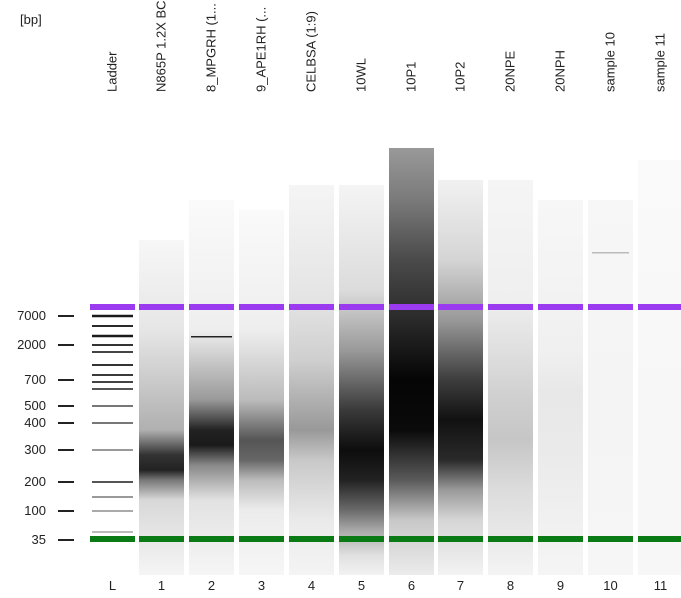 This screenshot has height=598, width=681. Describe the element at coordinates (35, 405) in the screenshot. I see `size-marker-label: 500` at that location.